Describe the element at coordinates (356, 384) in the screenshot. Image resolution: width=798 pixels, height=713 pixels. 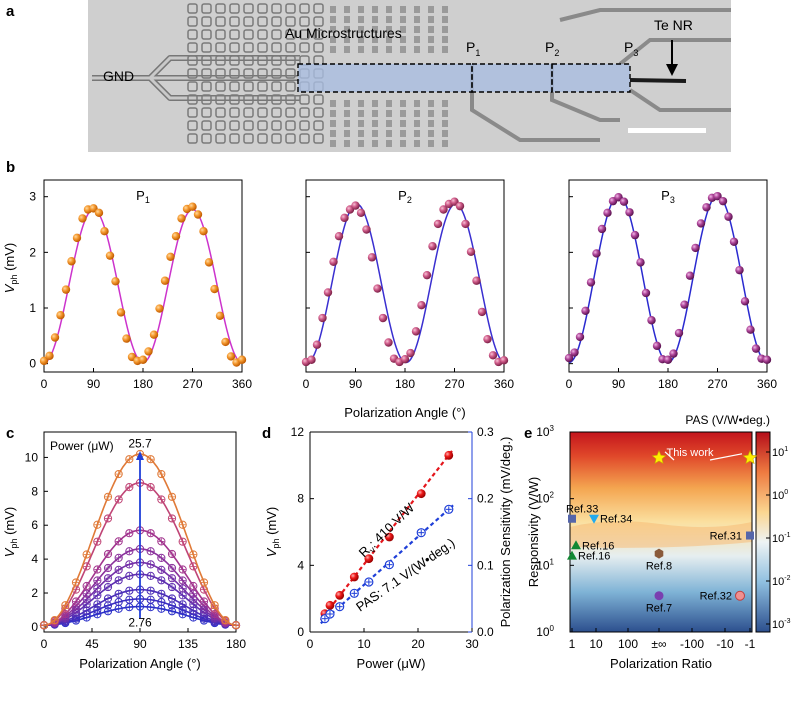
I see `x-tick-label: 90` at that location.